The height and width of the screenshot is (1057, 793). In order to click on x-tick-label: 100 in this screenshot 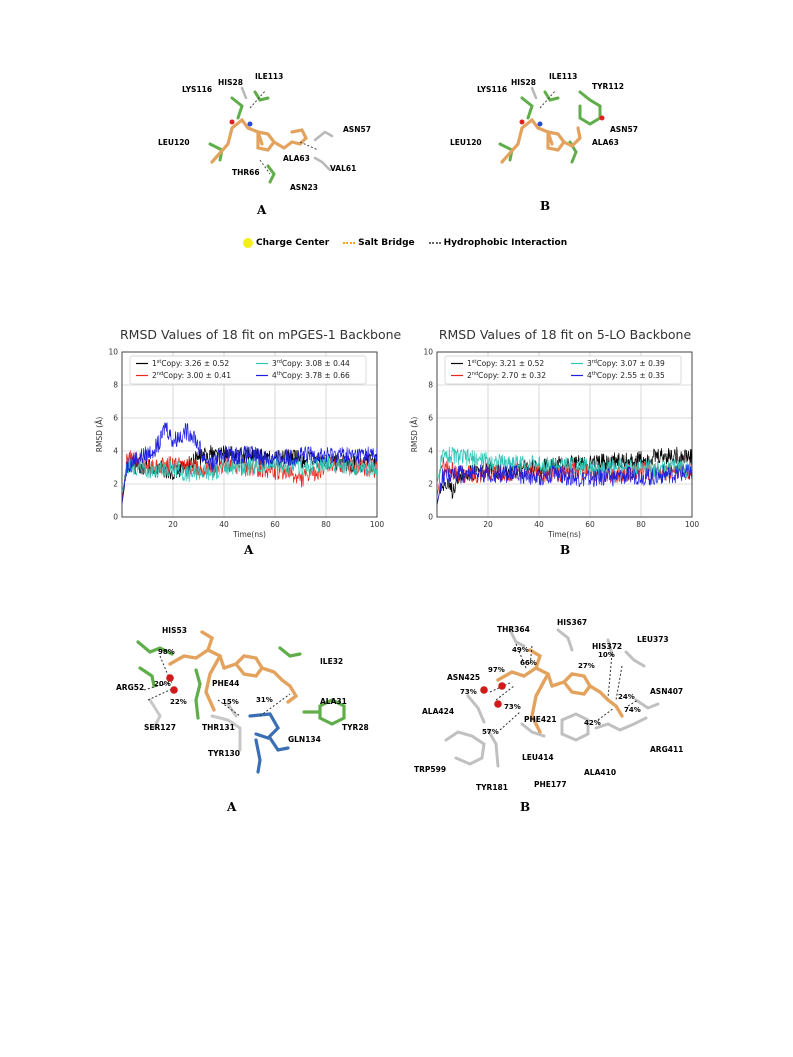, I will do `click(692, 524)`.